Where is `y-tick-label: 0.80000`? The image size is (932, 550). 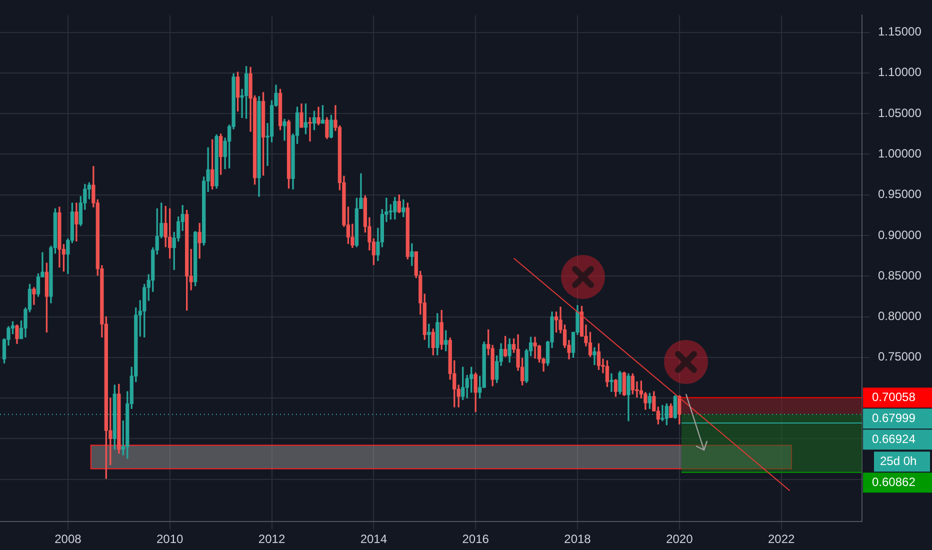 y-tick-label: 0.80000 is located at coordinates (900, 316).